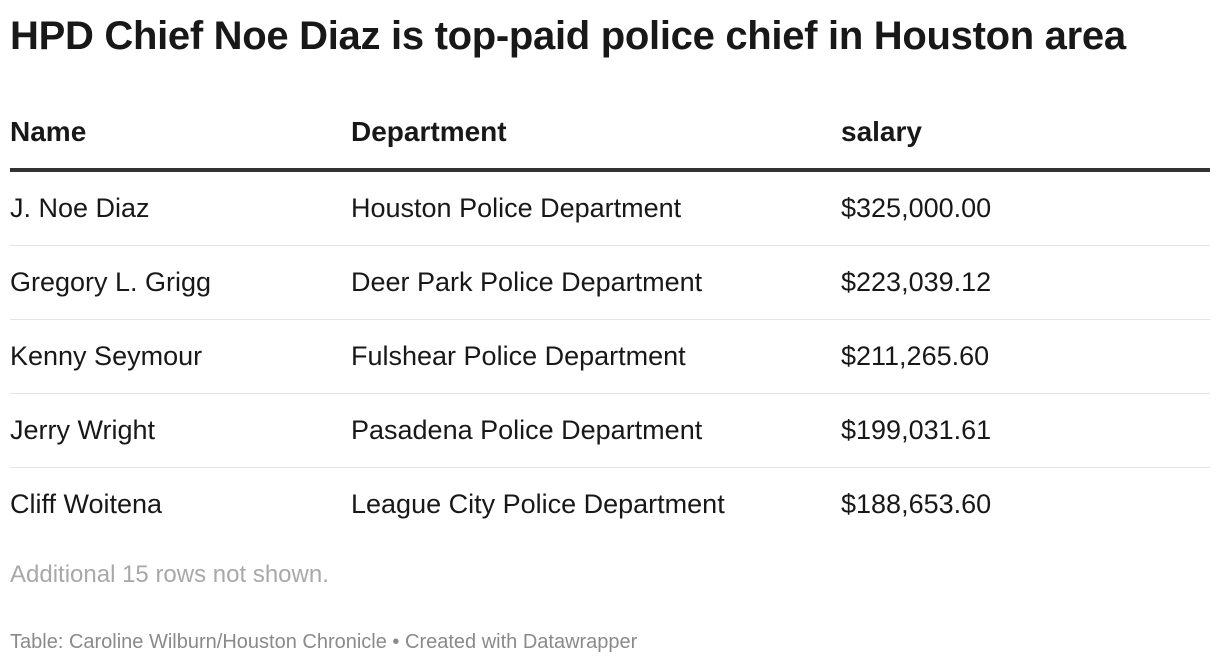  Describe the element at coordinates (596, 134) in the screenshot. I see `column-header-department: Department` at that location.